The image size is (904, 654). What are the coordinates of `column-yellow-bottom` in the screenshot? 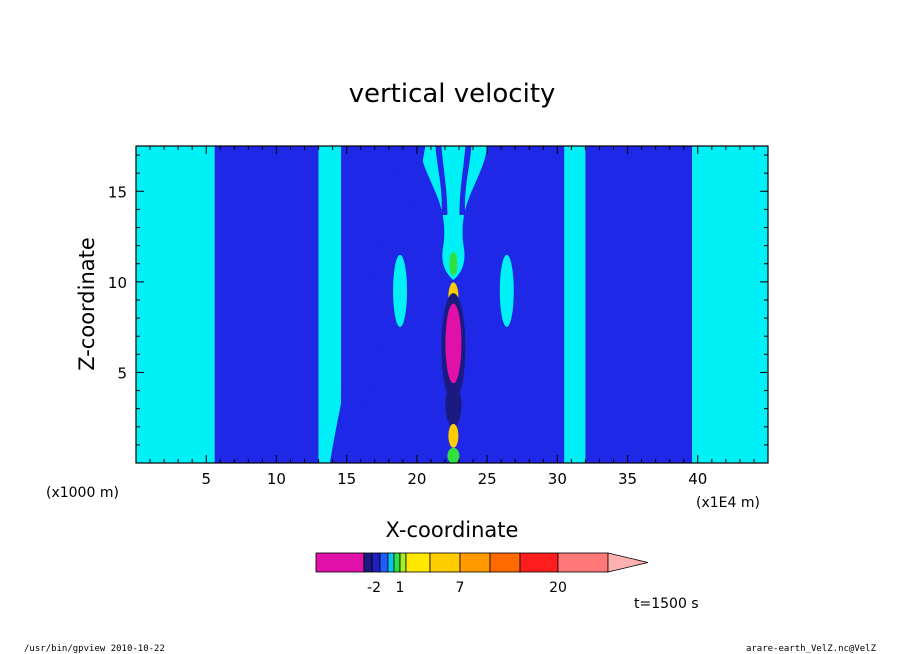 It's located at (453, 435).